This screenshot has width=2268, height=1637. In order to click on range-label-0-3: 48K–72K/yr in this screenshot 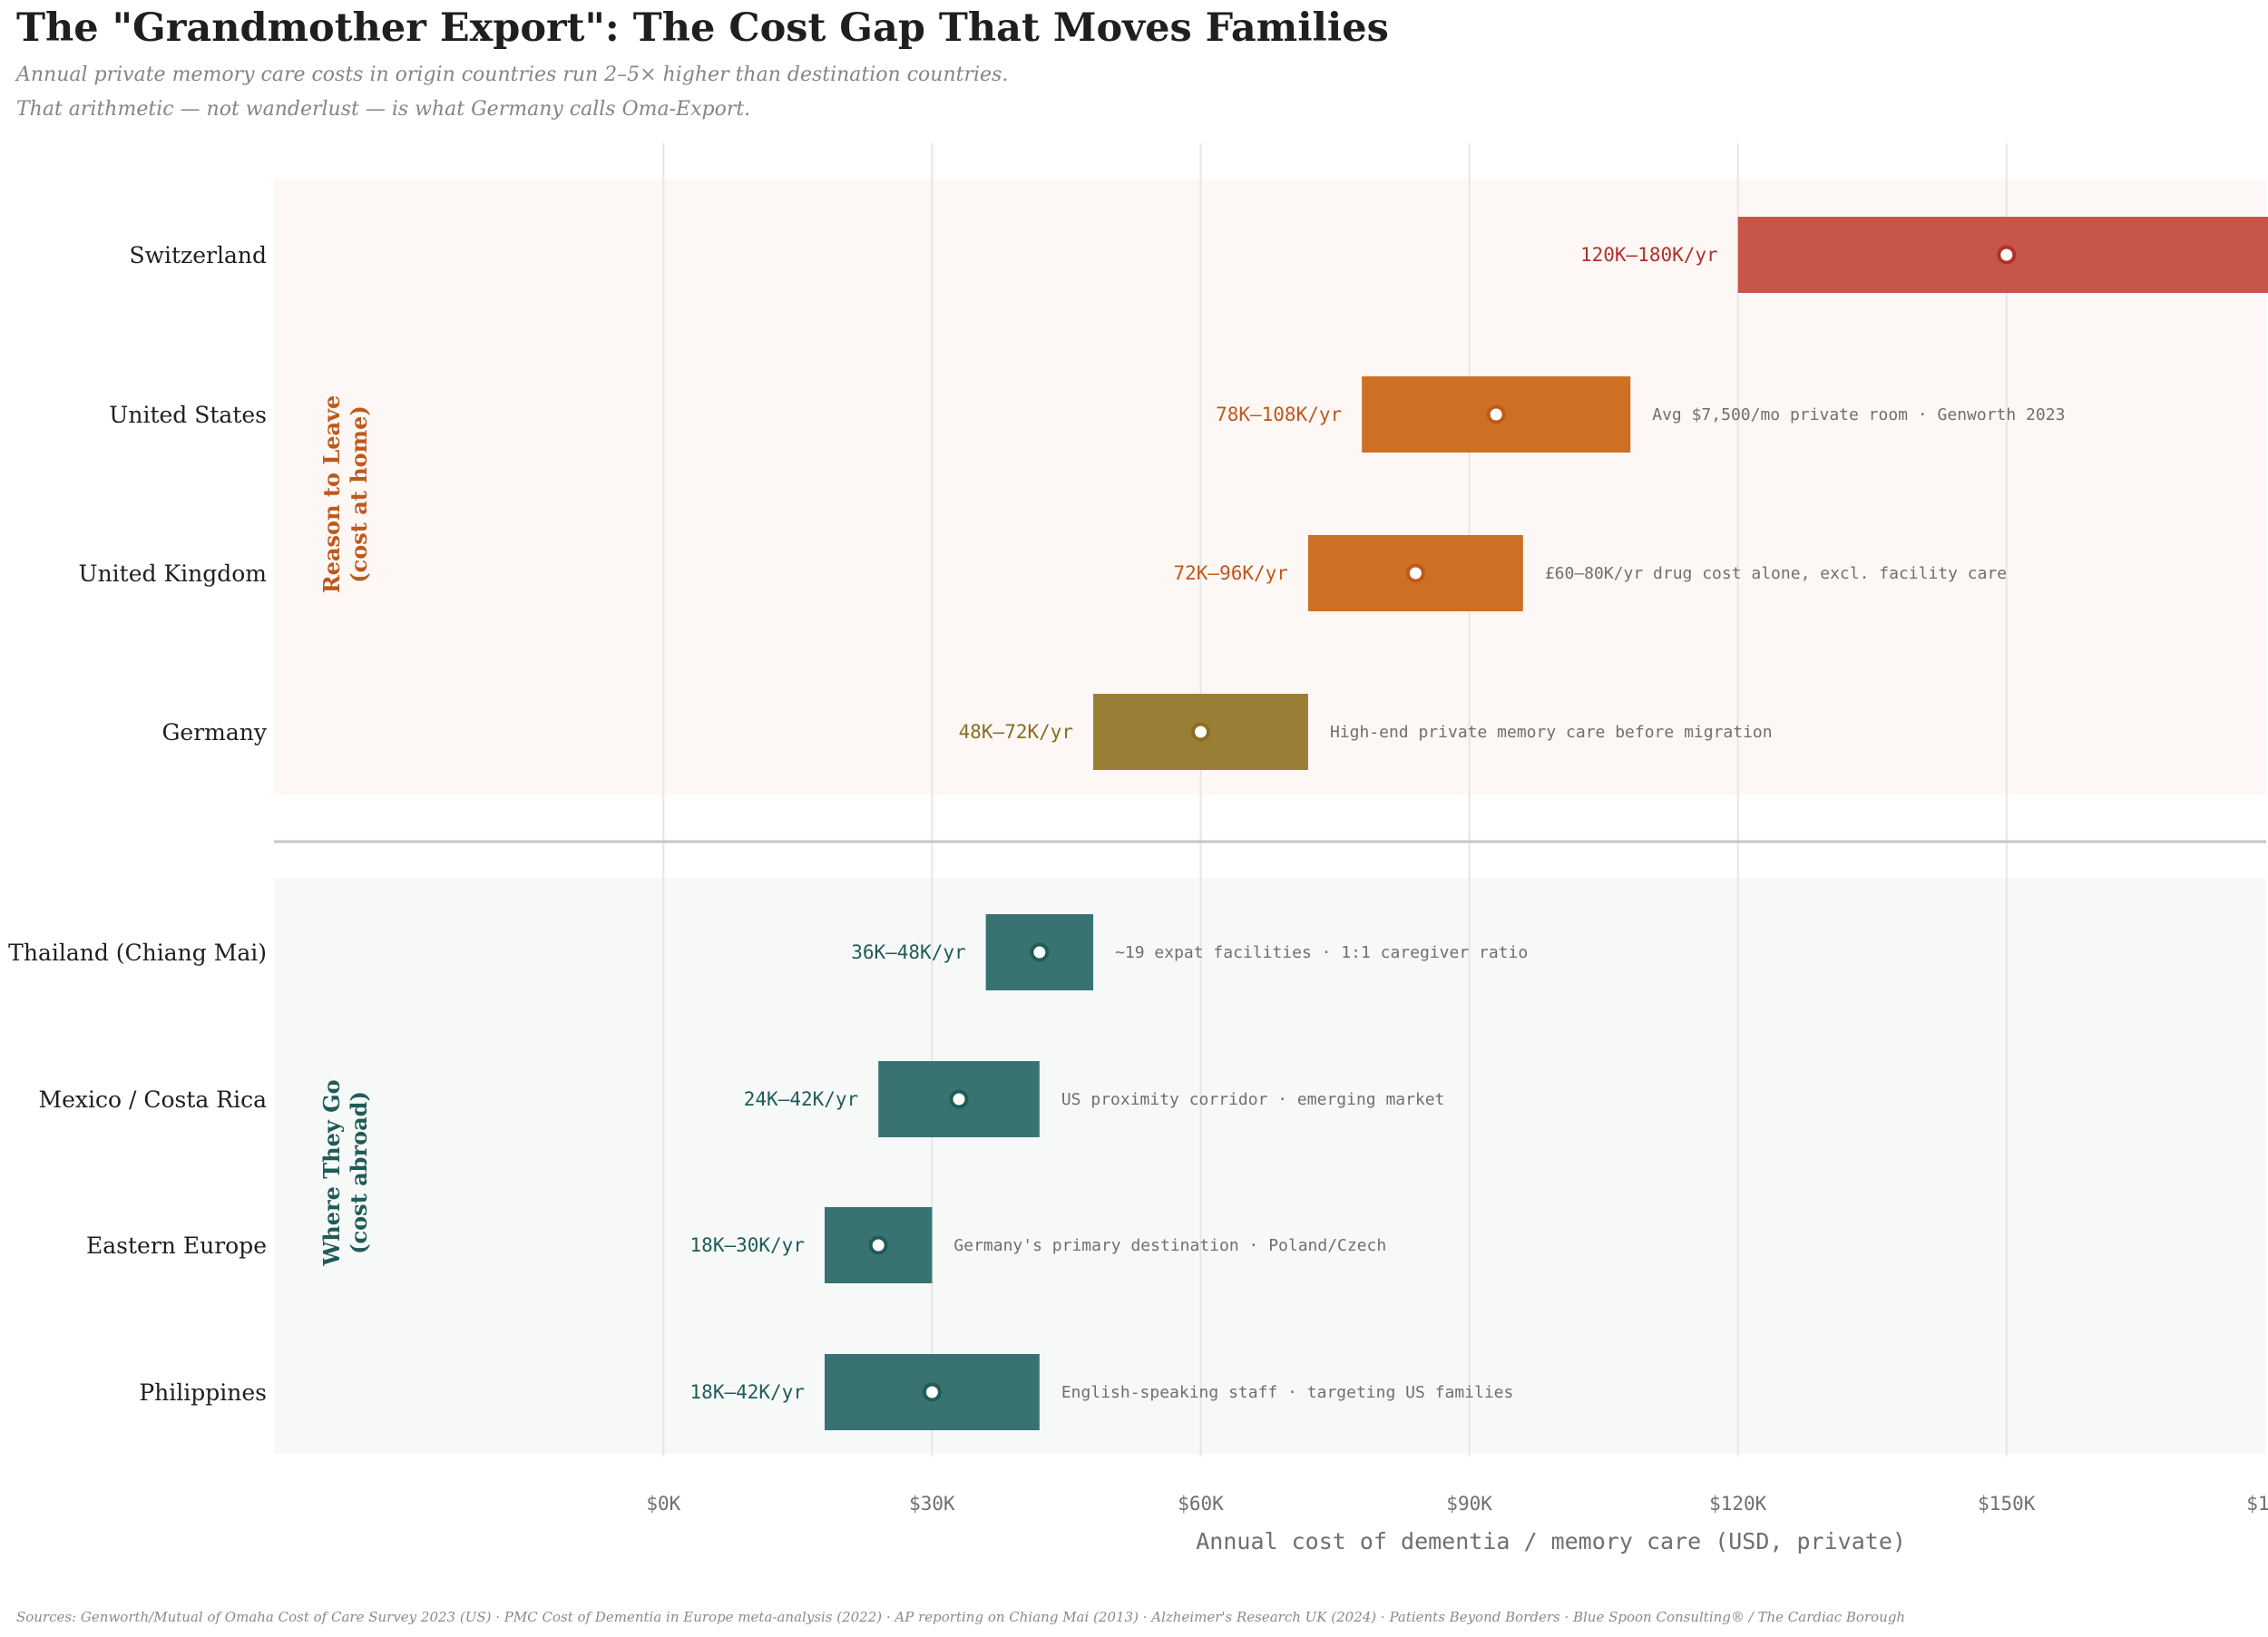, I will do `click(1016, 732)`.